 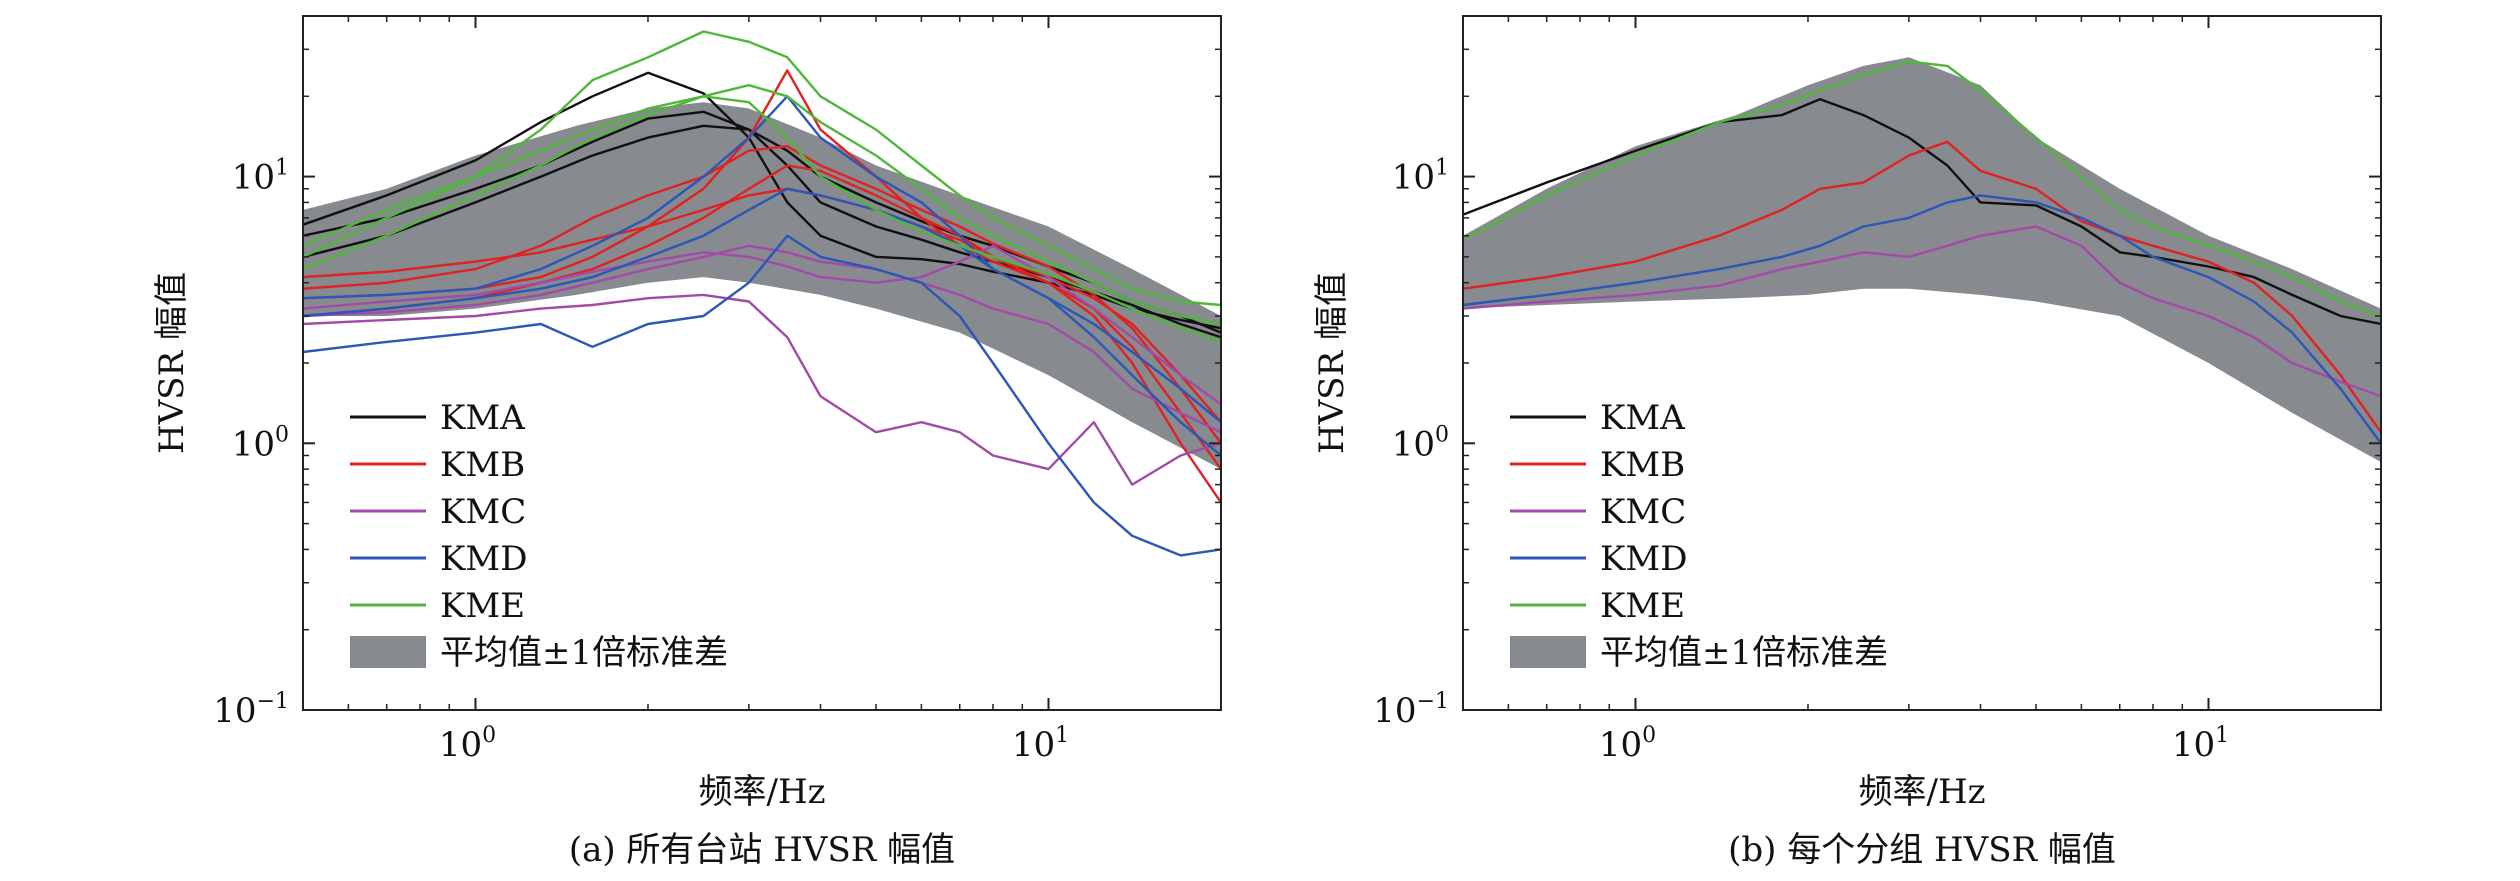 I want to click on panel-caption: (a) 所有台站 HVSR 幅值, so click(x=762, y=850).